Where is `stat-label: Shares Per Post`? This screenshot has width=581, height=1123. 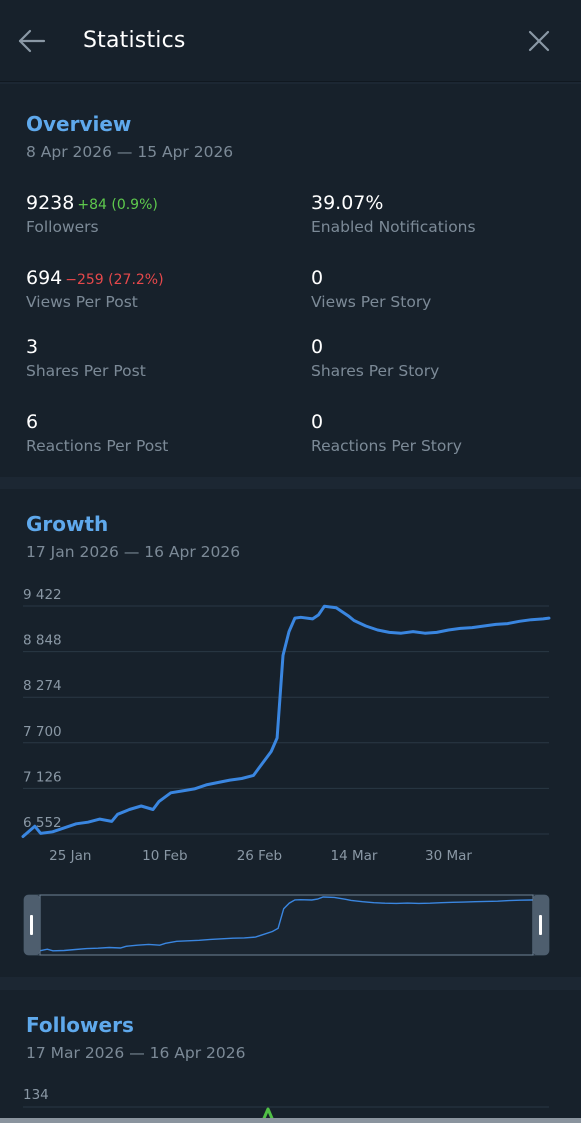 stat-label: Shares Per Post is located at coordinates (86, 371).